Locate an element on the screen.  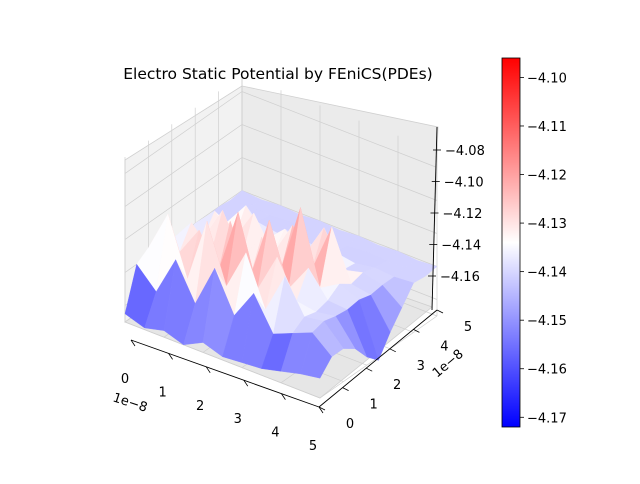
colorbar-tick-label: −4.14 is located at coordinates (547, 273).